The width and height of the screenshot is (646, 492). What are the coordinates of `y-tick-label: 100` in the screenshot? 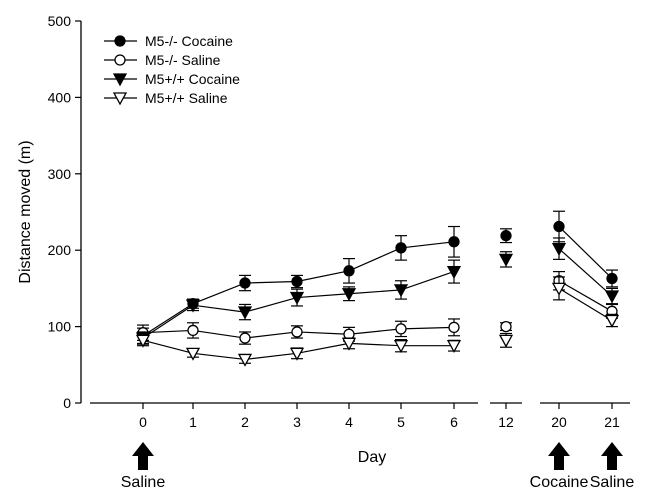 It's located at (60, 327).